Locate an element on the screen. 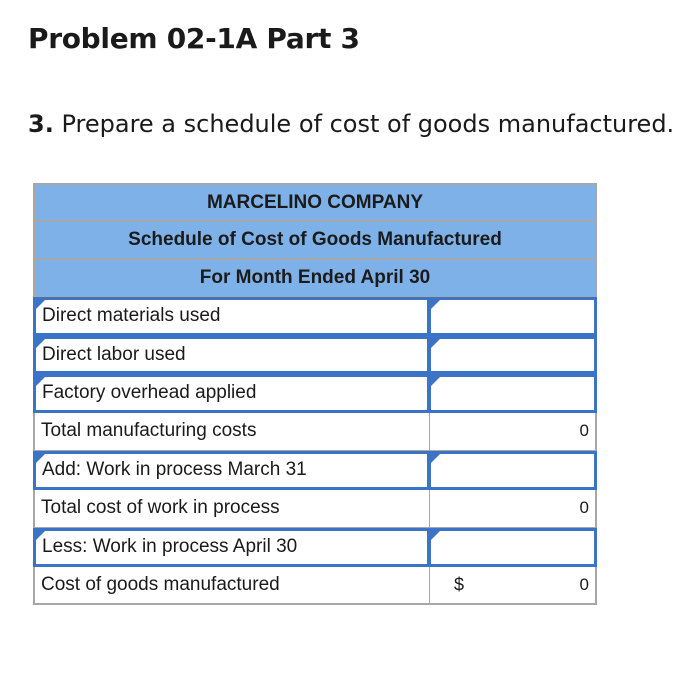 This screenshot has width=700, height=694. table-row: Cost of goods manufactured $ 0 is located at coordinates (315, 585).